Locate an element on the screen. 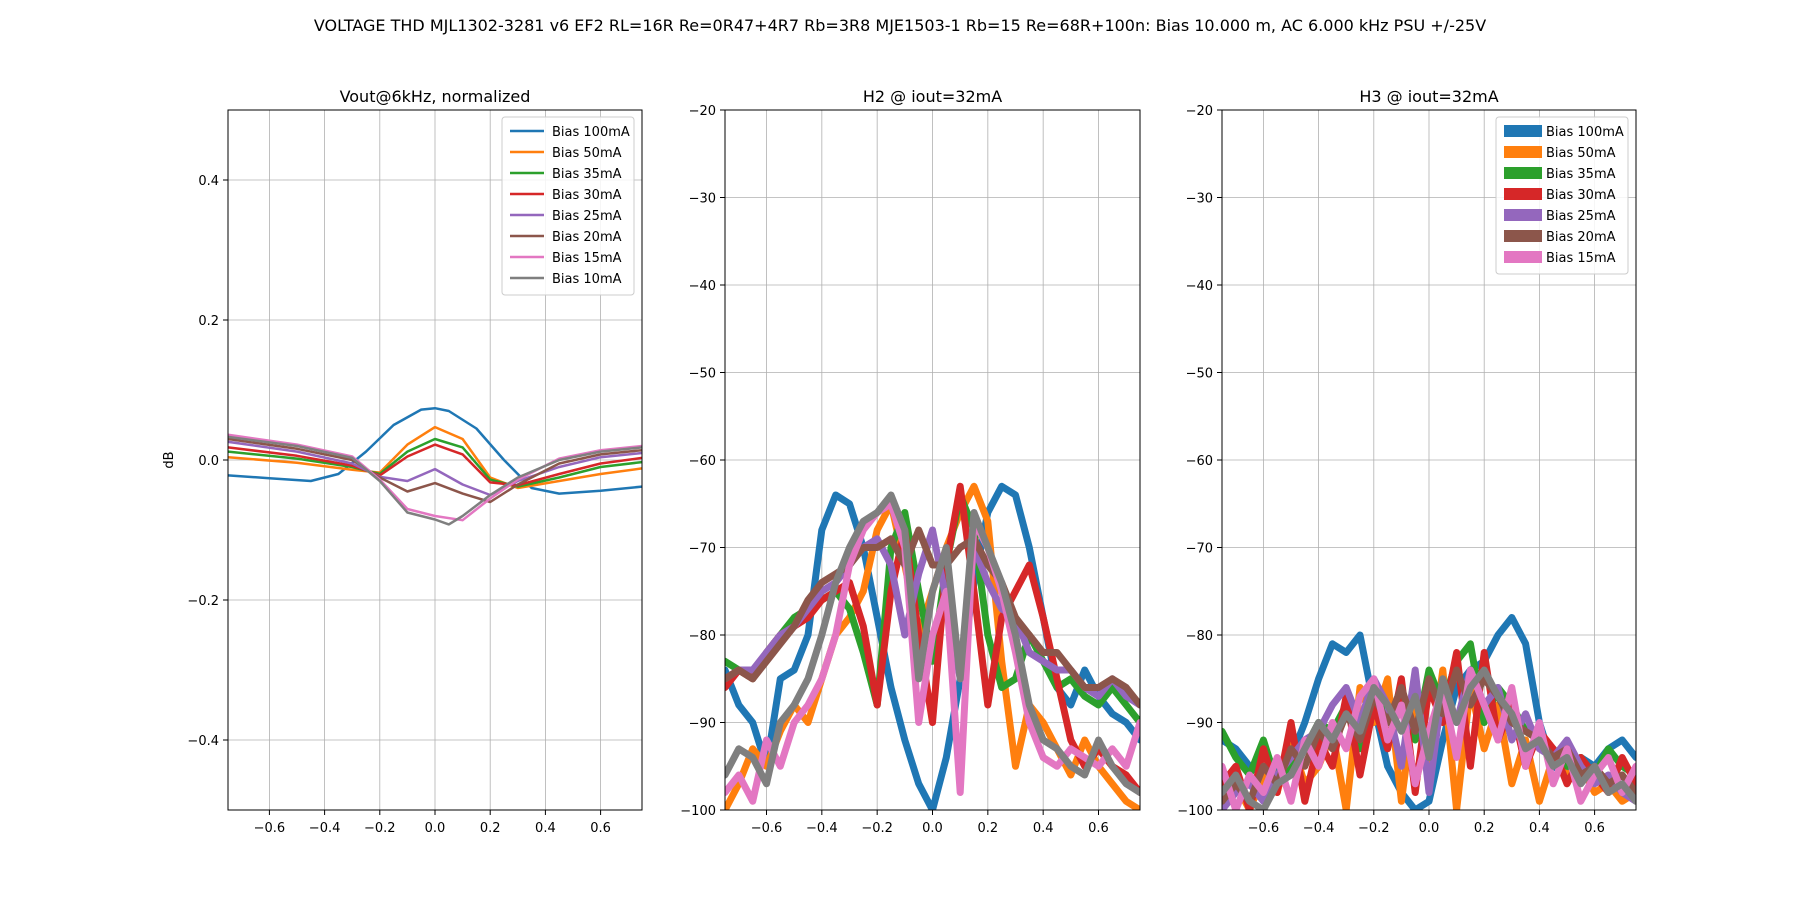 This screenshot has height=900, width=1800. y-tick-label: −0.2 is located at coordinates (203, 601).